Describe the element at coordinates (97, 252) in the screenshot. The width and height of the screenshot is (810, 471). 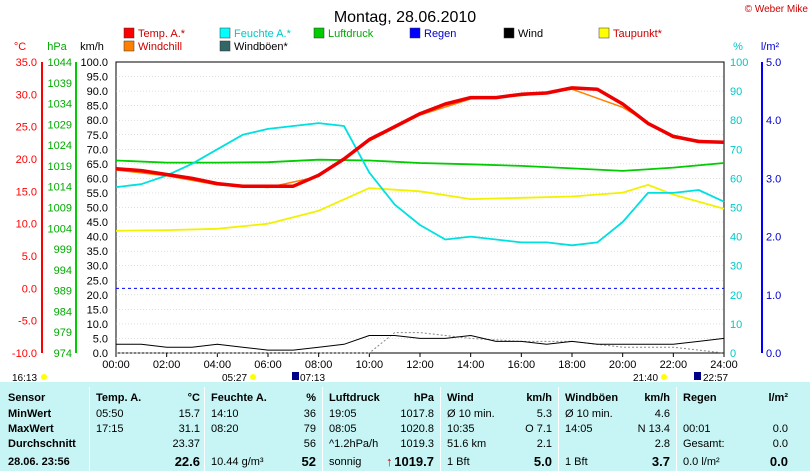
I see `wind-tick-label: 35.0` at that location.